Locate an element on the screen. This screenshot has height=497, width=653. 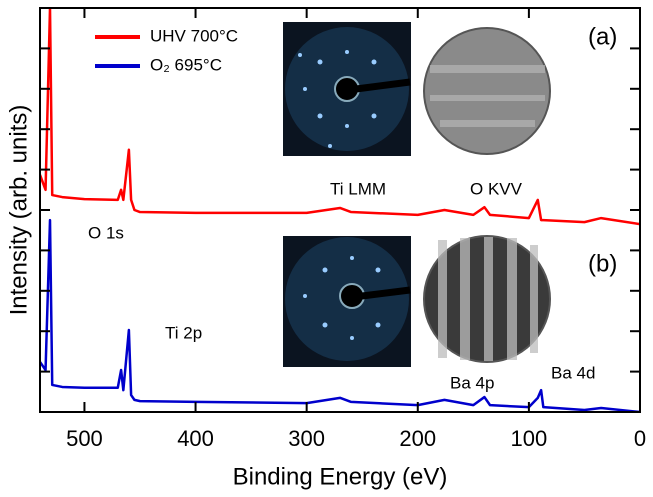
panel-label: (a) is located at coordinates (602, 36).